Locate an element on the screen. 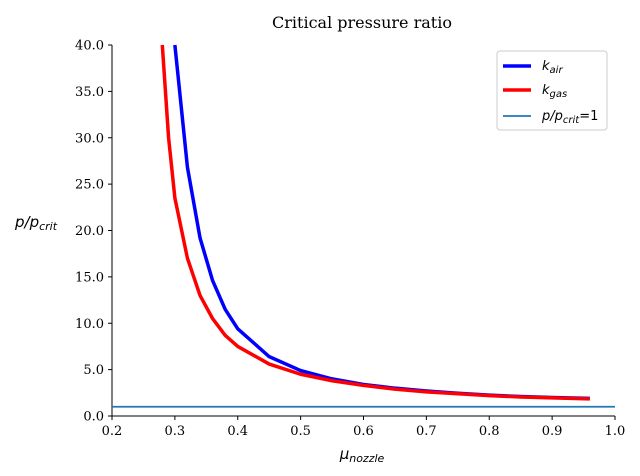  x-tick-label: 0.8 is located at coordinates (489, 431).